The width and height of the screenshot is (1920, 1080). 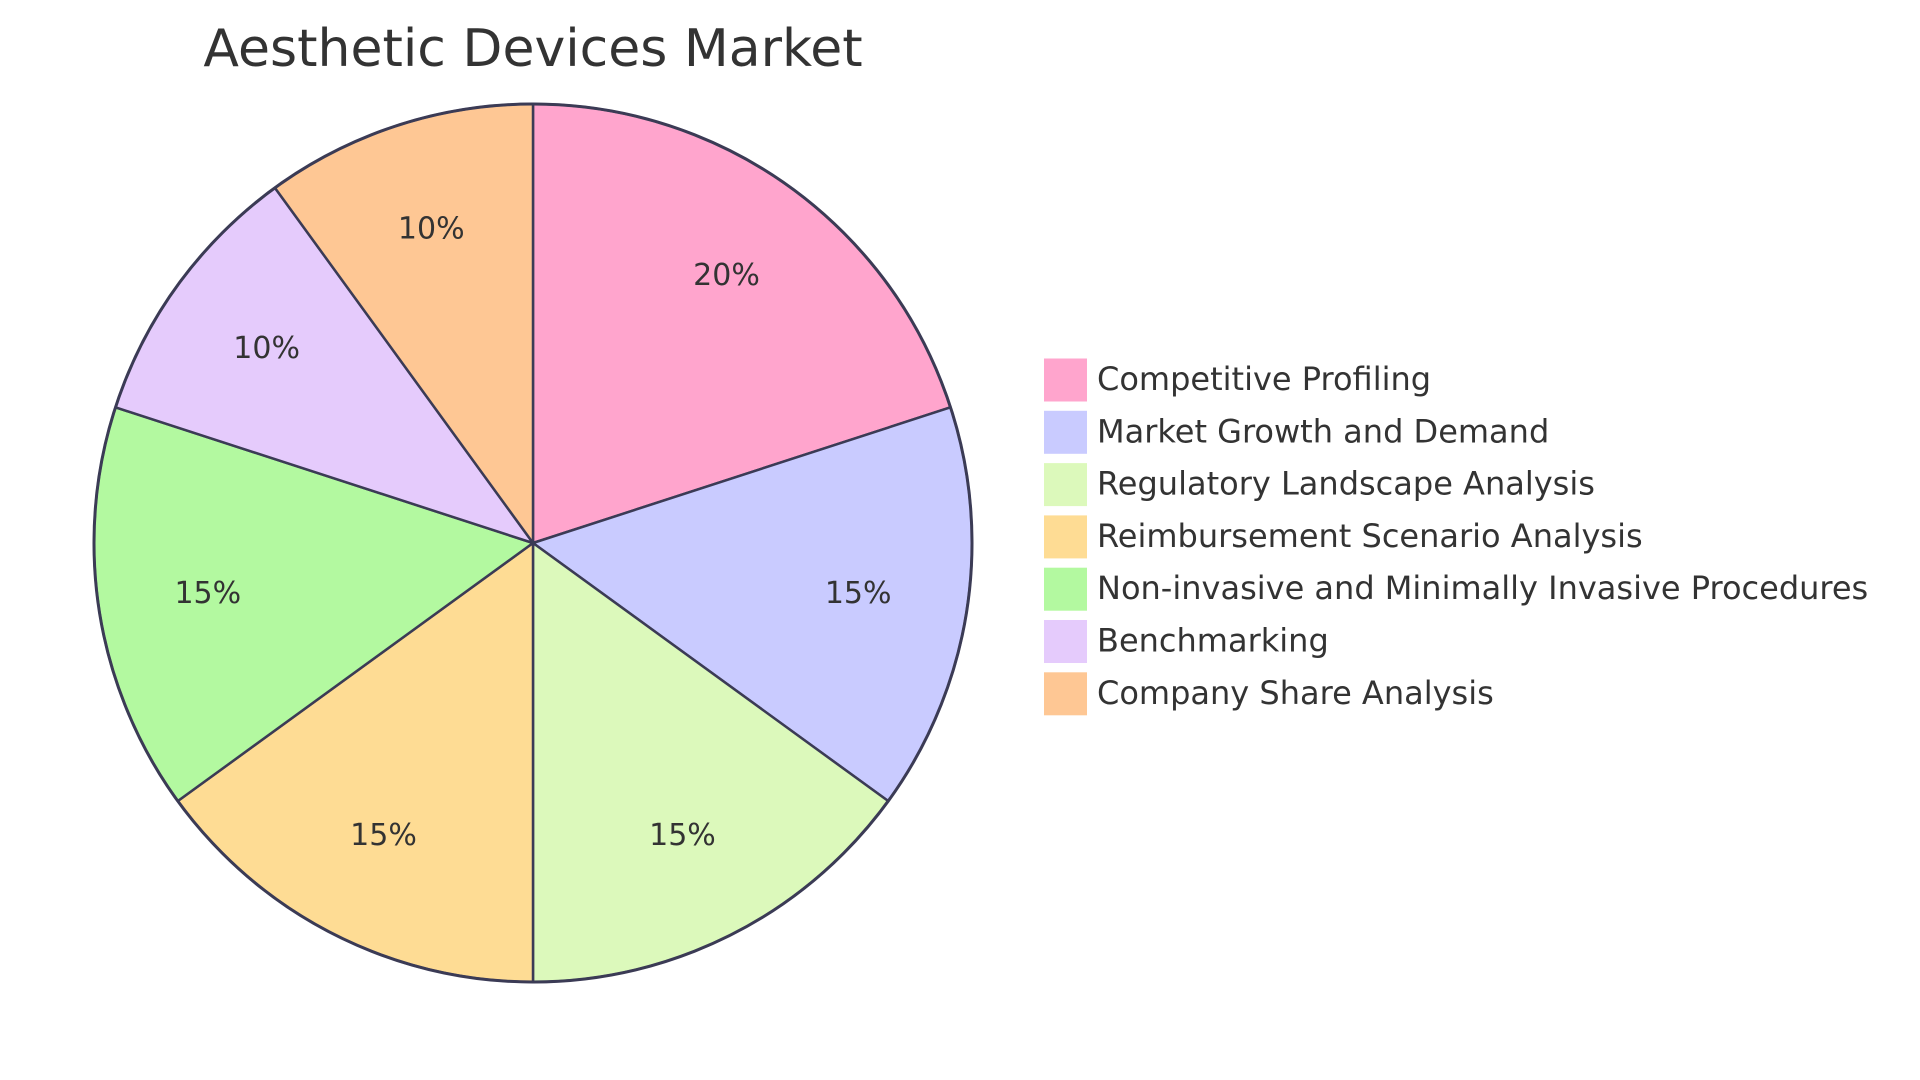 I want to click on legend-label: Market Growth and Demand, so click(x=1323, y=431).